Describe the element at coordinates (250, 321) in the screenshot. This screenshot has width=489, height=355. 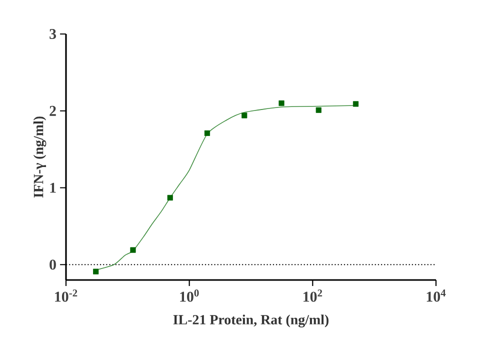
I see `x-axis-title: IL-21 Protein, Rat (ng/ml)` at that location.